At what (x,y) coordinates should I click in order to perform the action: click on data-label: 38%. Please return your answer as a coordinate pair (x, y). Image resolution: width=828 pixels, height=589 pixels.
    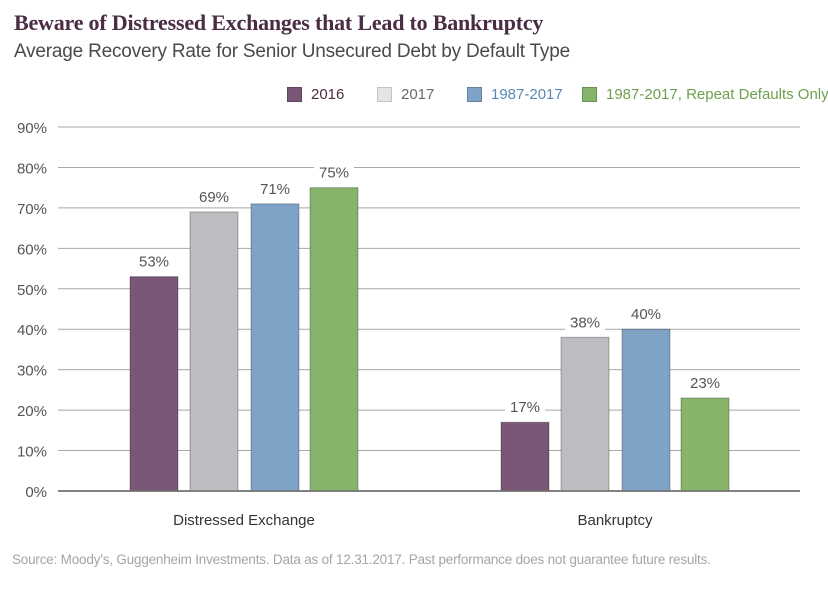
    Looking at the image, I should click on (585, 322).